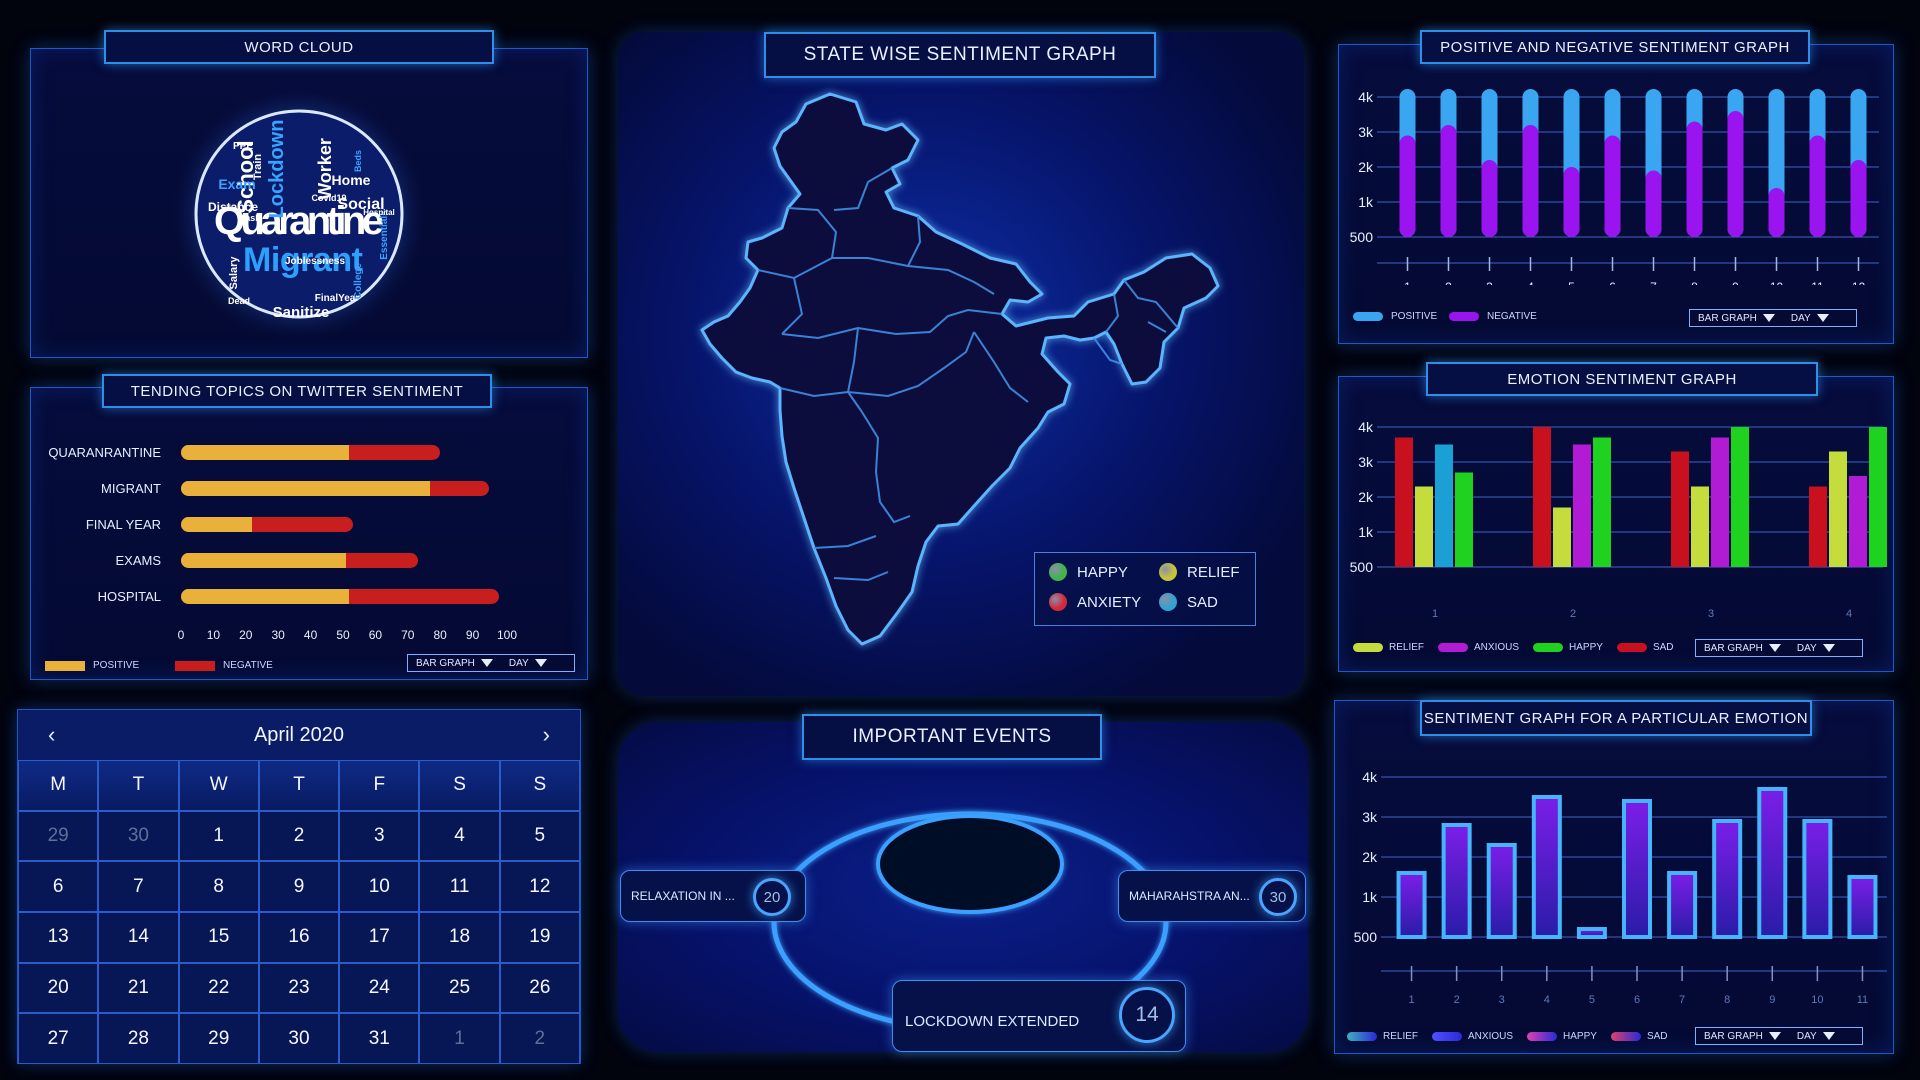  I want to click on calendar-day: 16, so click(299, 937).